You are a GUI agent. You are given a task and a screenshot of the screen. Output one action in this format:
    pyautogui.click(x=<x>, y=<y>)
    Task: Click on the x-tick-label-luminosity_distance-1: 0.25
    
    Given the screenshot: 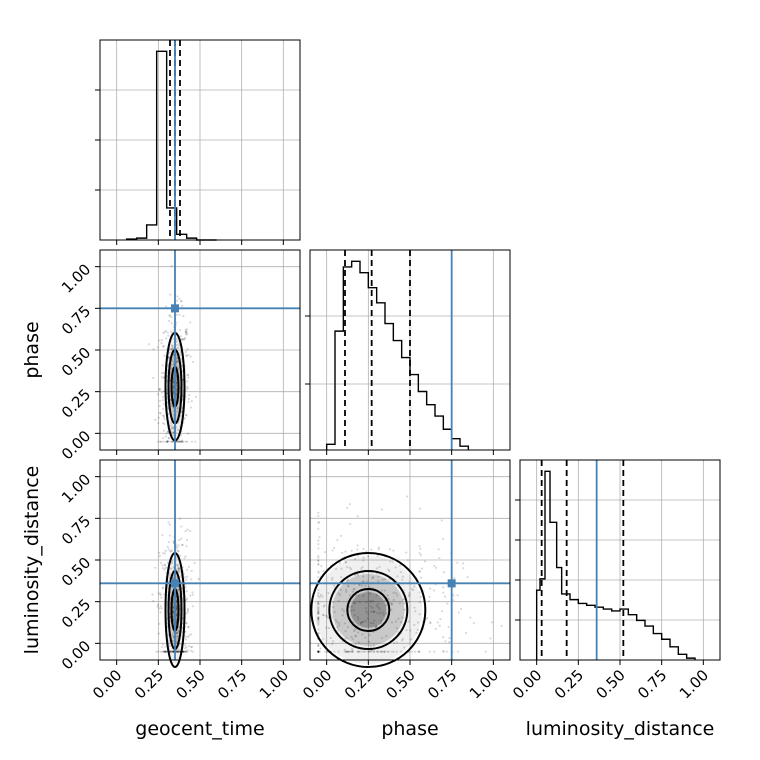 What is the action you would take?
    pyautogui.click(x=569, y=684)
    